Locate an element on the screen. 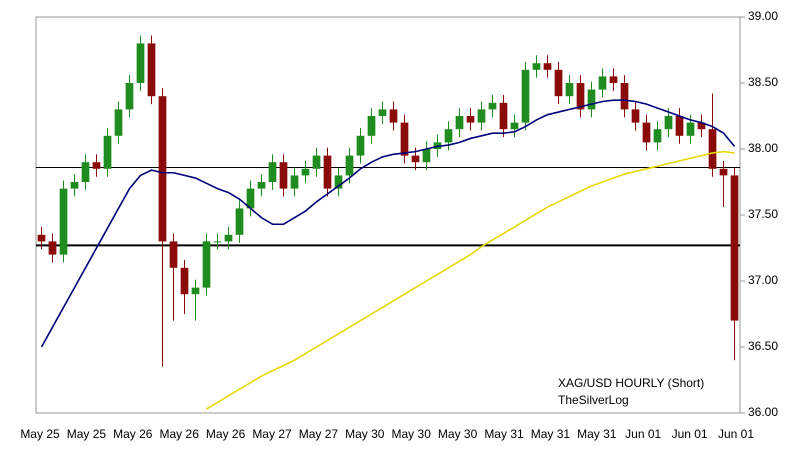  y-tick-label: 36.00 is located at coordinates (763, 412).